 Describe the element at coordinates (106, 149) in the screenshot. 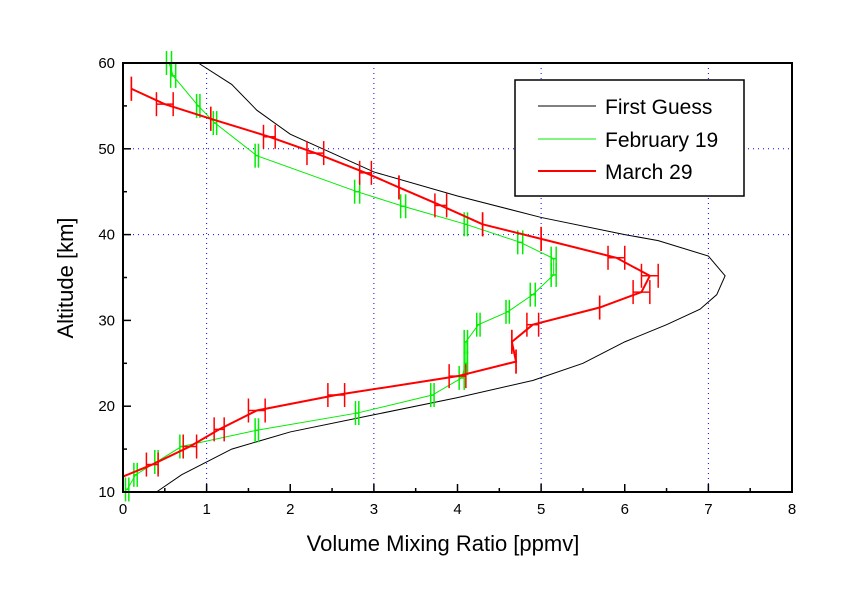

I see `y-tick-label: 50` at that location.